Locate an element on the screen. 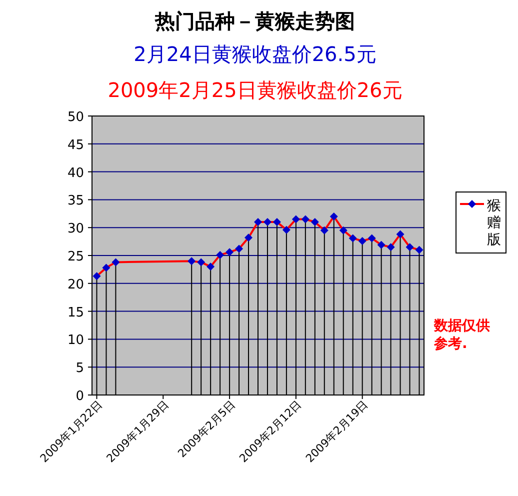 Image resolution: width=518 pixels, height=496 pixels. y-tick-label: 35 is located at coordinates (75, 201).